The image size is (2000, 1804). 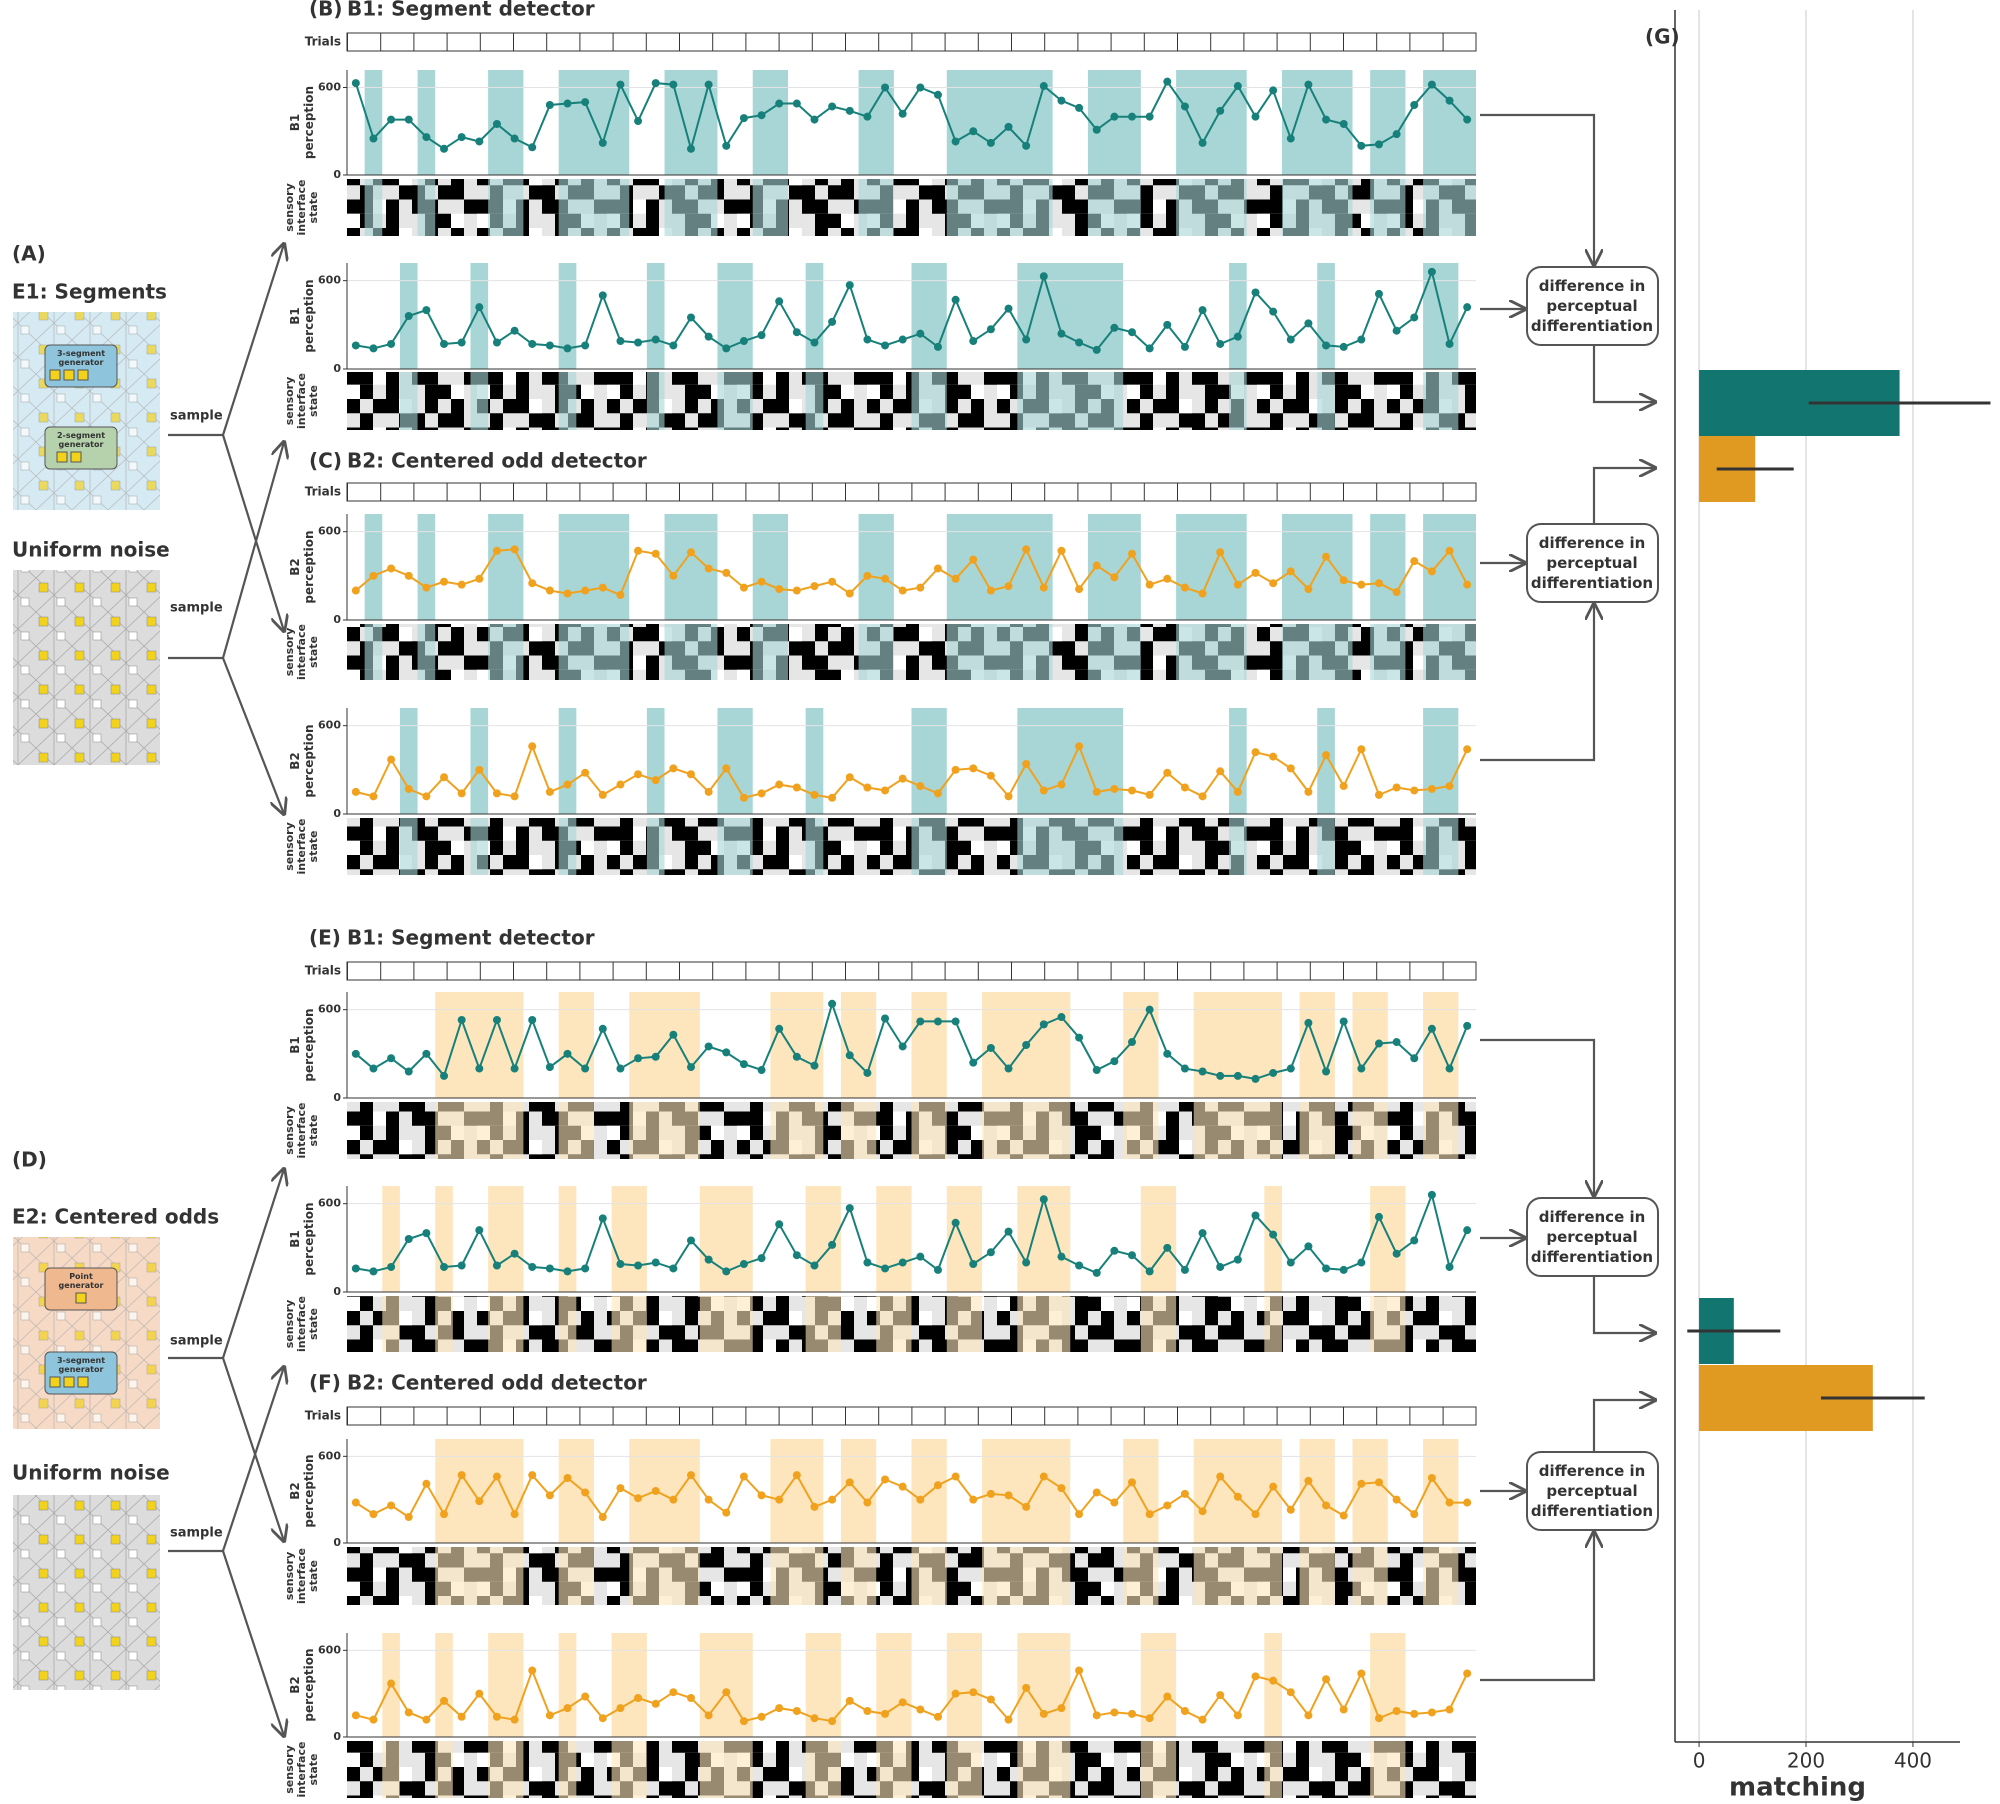 I want to click on x-axis-label: matching, so click(x=1797, y=1788).